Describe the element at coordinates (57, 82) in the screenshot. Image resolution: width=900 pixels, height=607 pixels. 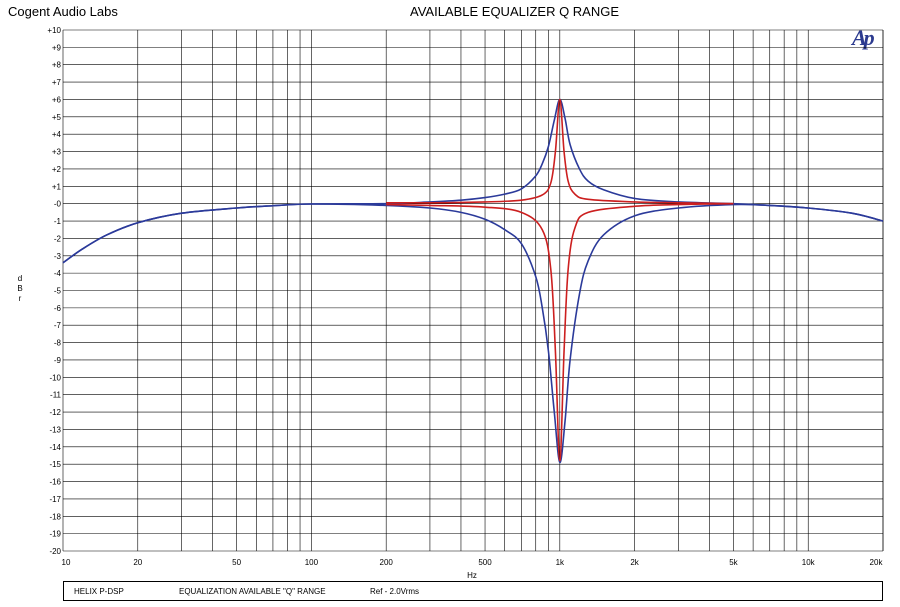
I see `y-tick-label: +7` at that location.